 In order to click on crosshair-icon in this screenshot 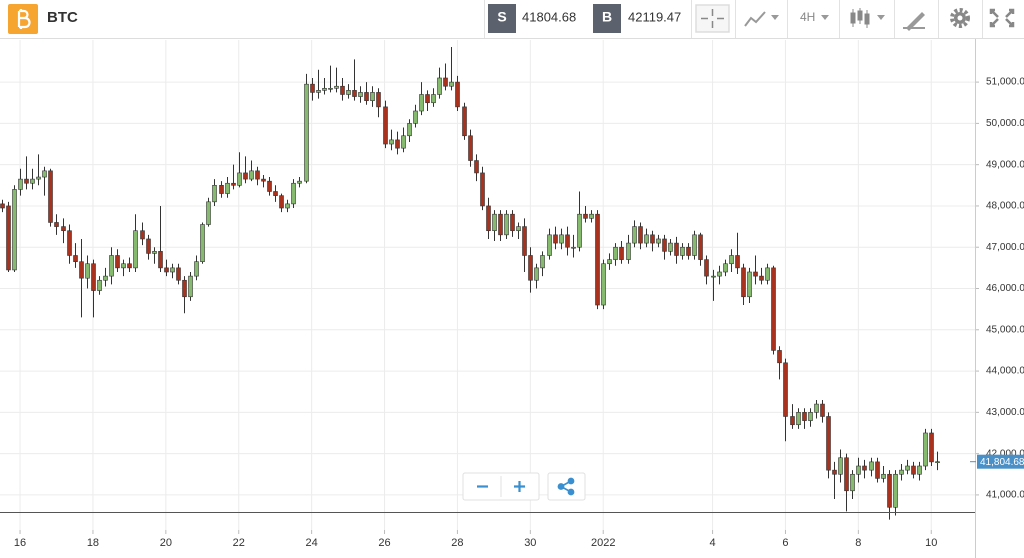, I will do `click(712, 18)`.